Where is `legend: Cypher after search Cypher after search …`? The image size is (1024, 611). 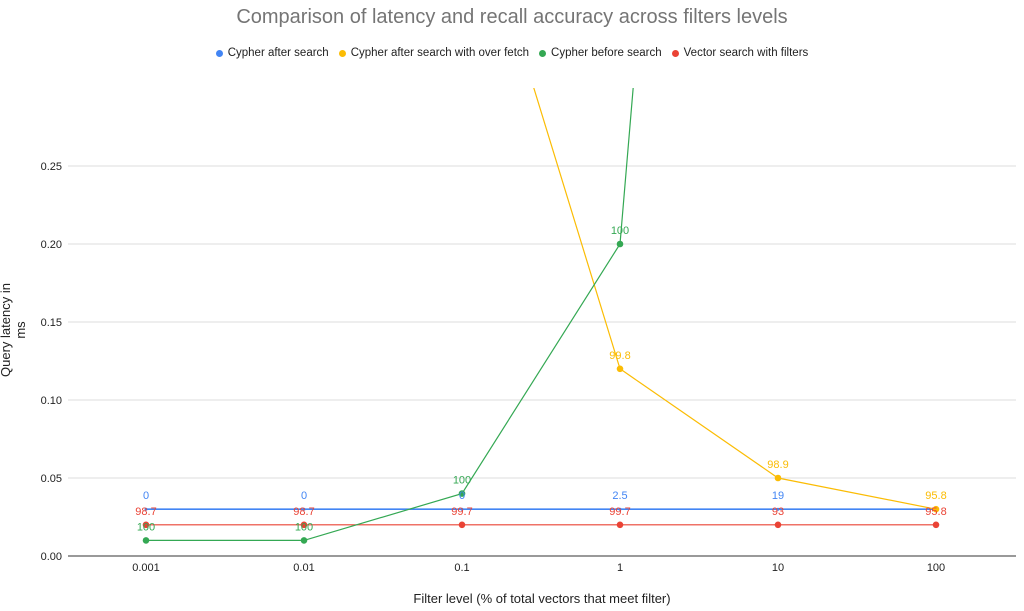
legend: Cypher after search Cypher after search … is located at coordinates (512, 53).